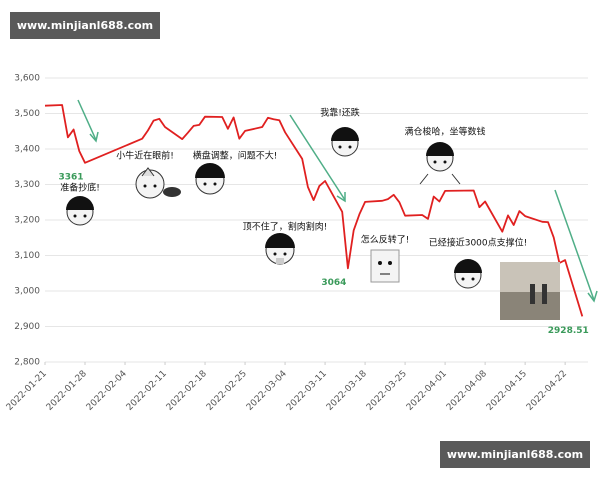 This screenshot has height=480, width=600. I want to click on value-label: 3361, so click(70, 177).